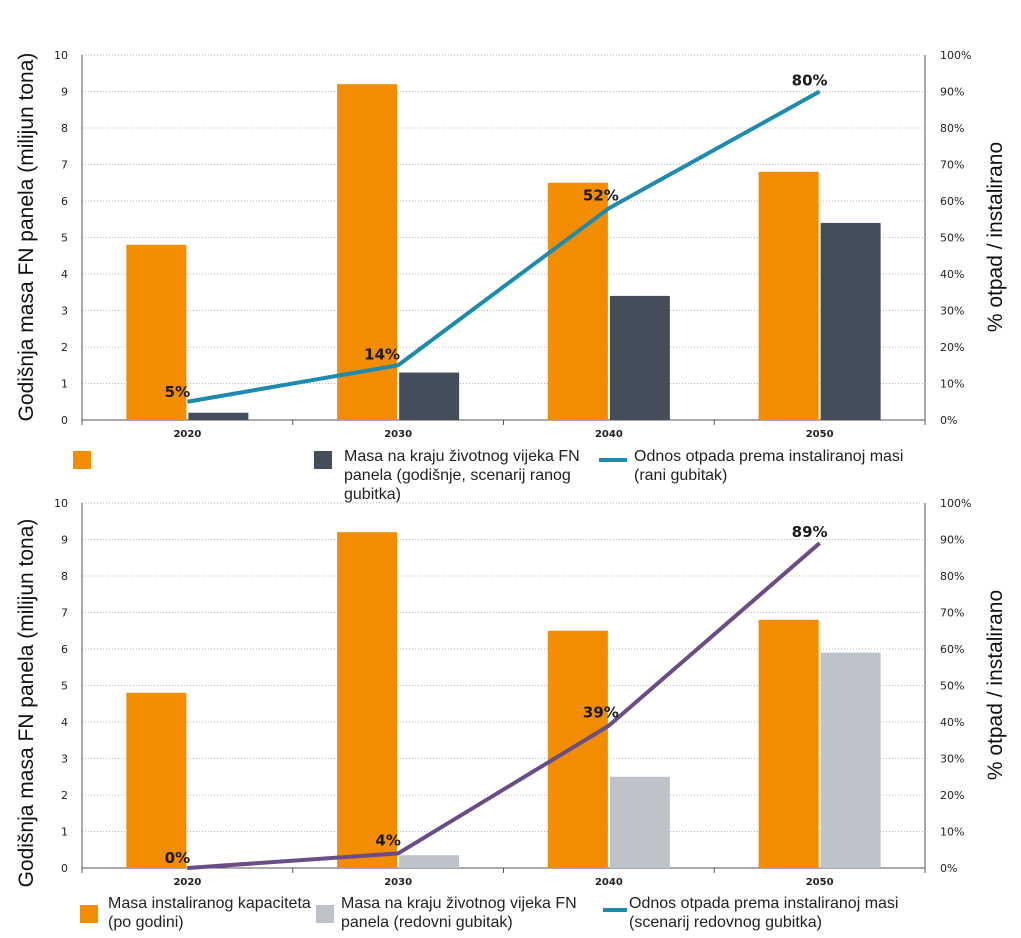 The height and width of the screenshot is (938, 1021). Describe the element at coordinates (64, 649) in the screenshot. I see `chart2-ytick-label: 6` at that location.